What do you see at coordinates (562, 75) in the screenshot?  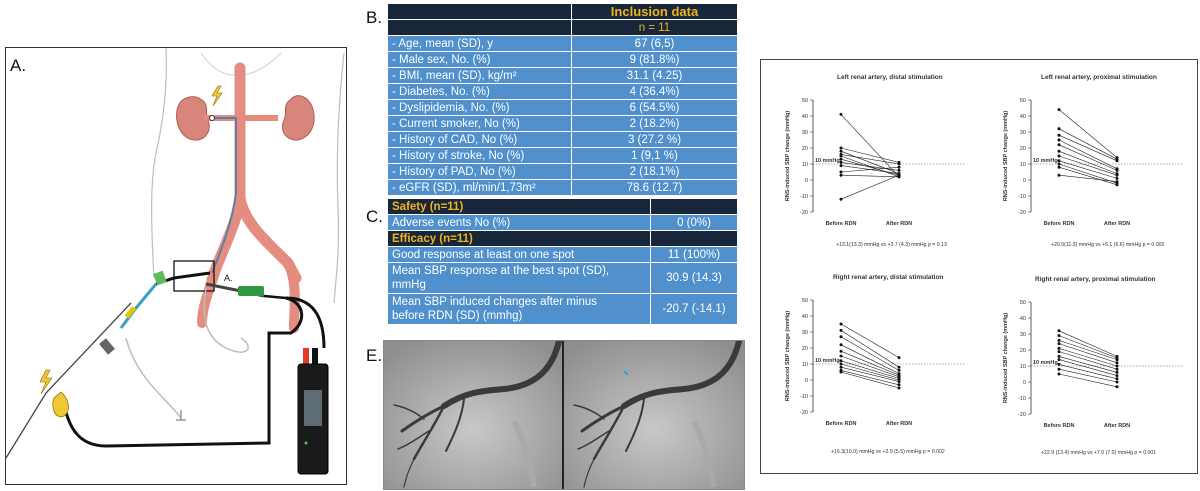 I see `table-row: - BMI, mean (SD), kg/m² 31.1 (4.25)` at bounding box center [562, 75].